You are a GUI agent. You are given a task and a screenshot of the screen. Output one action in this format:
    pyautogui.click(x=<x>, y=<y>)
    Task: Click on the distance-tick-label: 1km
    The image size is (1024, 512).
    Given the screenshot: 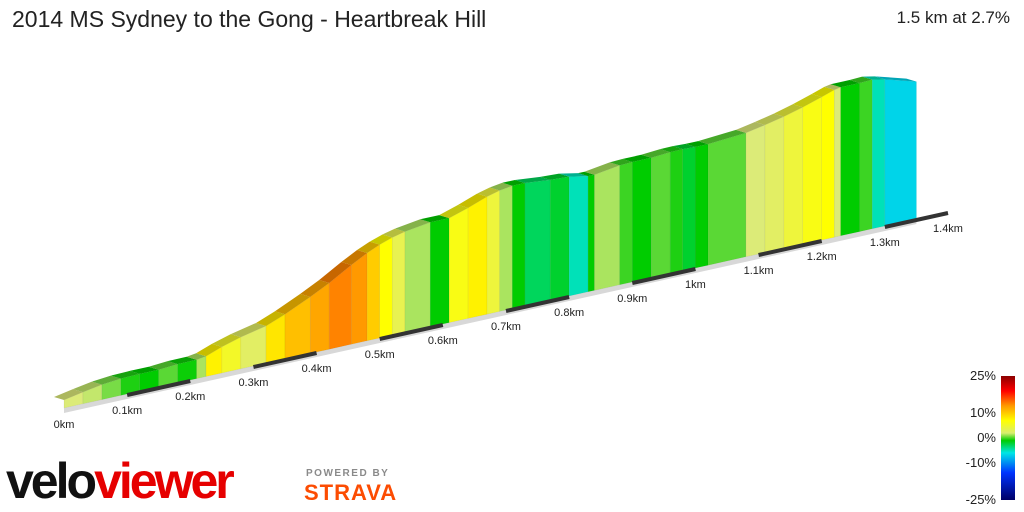 What is the action you would take?
    pyautogui.click(x=695, y=285)
    